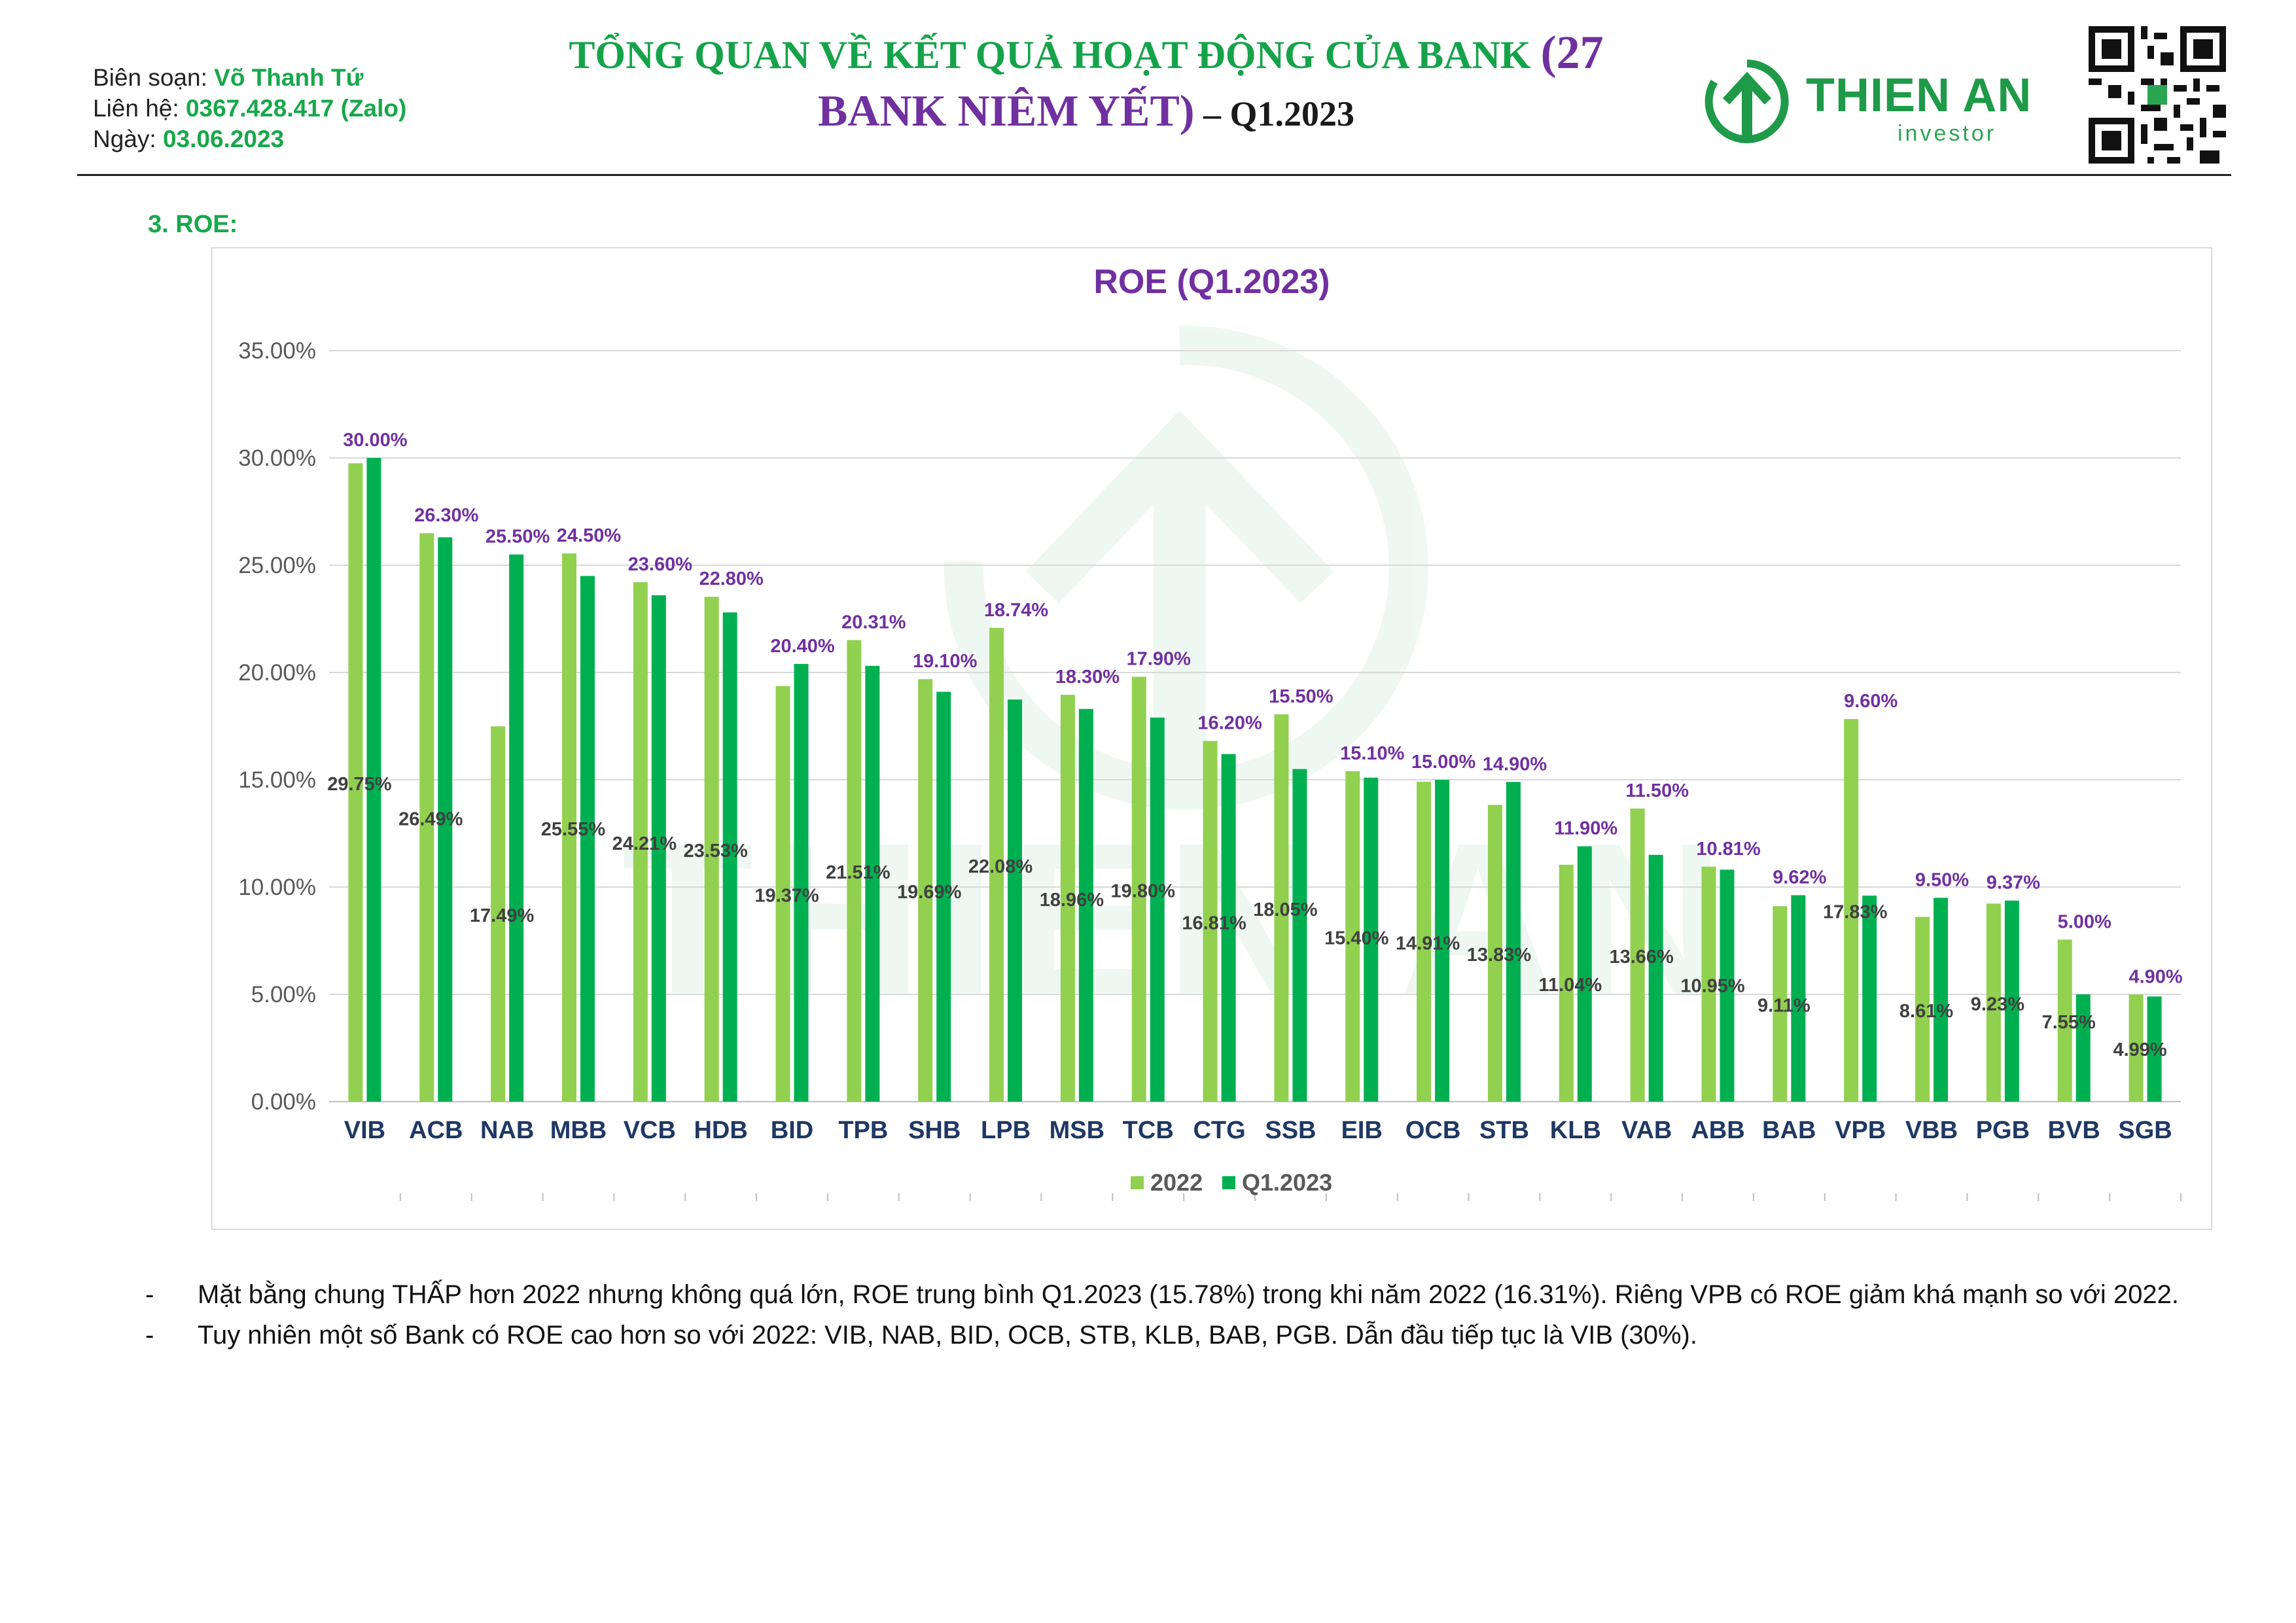  What do you see at coordinates (2139, 1049) in the screenshot?
I see `data-label-2022: 4.99%` at bounding box center [2139, 1049].